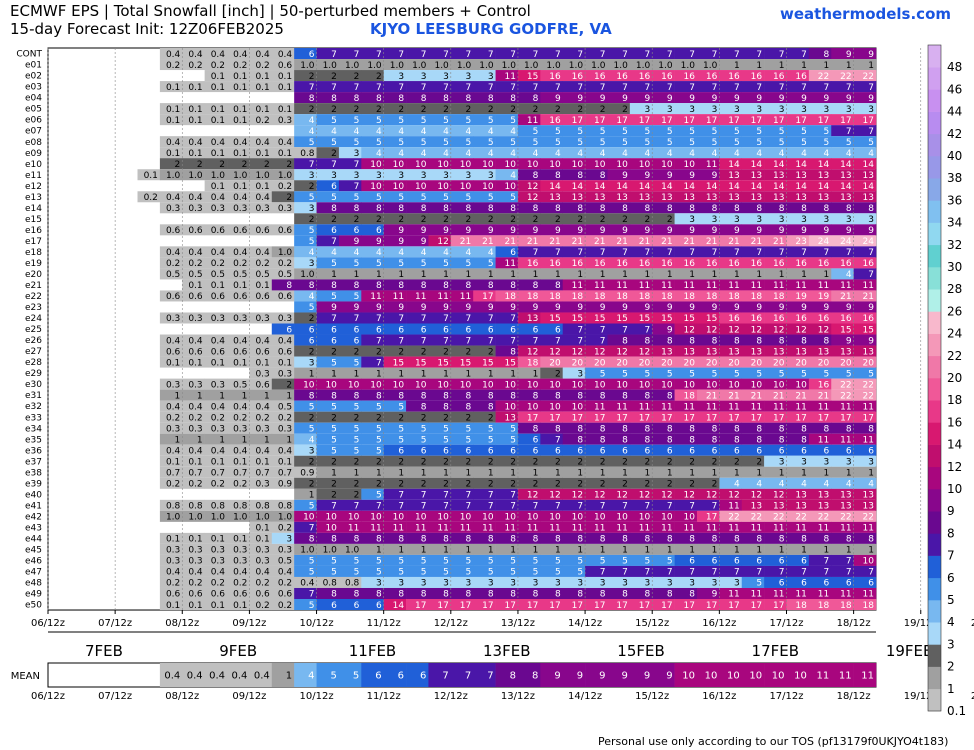  I want to click on cell-value: 10, so click(645, 518).